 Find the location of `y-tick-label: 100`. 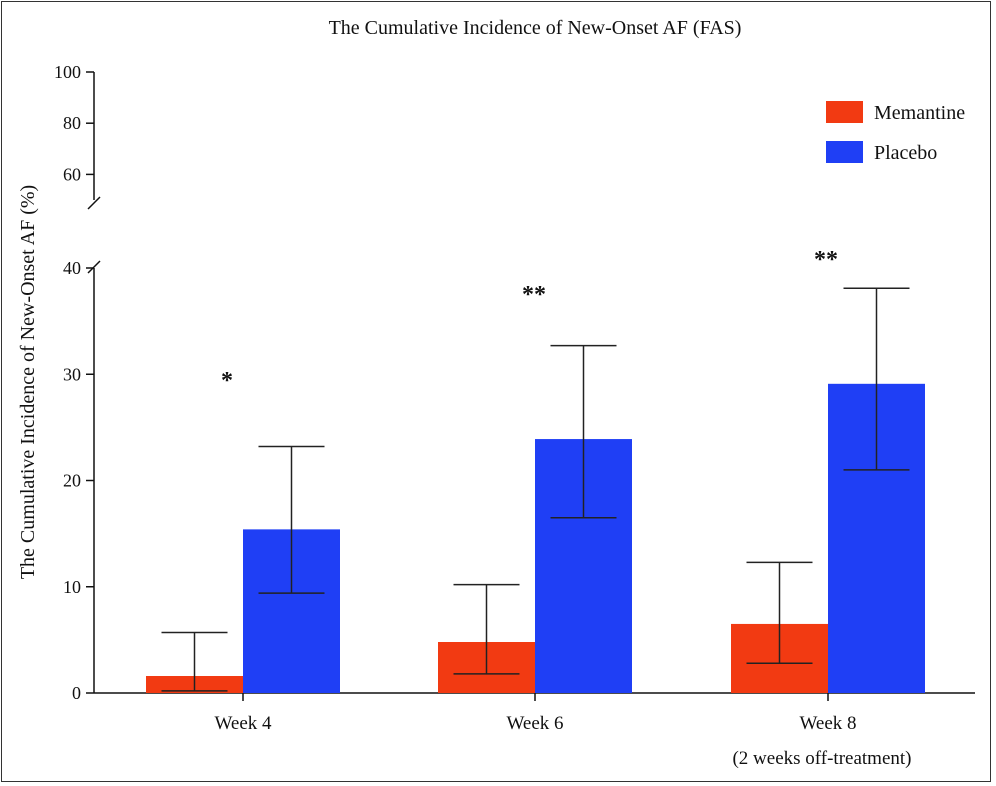

y-tick-label: 100 is located at coordinates (67, 72).